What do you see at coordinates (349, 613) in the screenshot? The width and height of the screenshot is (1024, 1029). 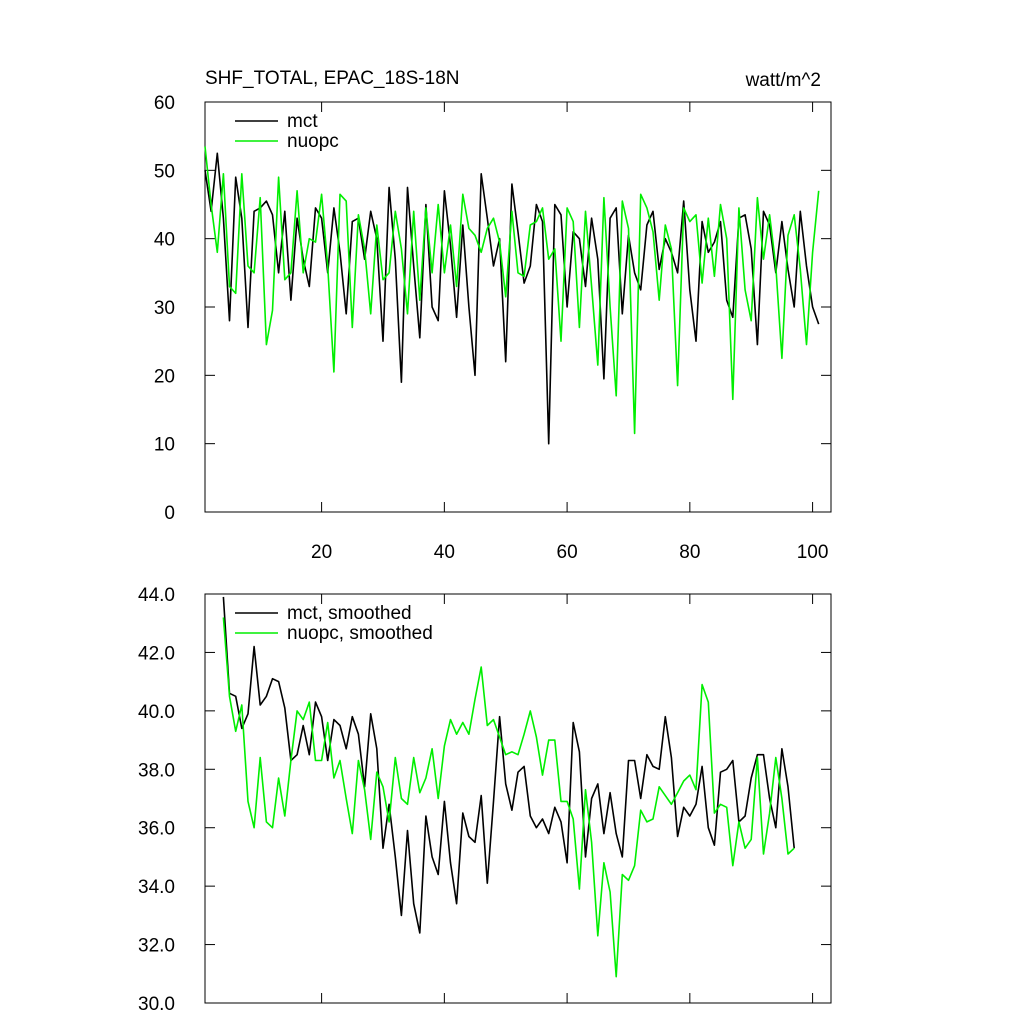 I see `legend-label: mct, smoothed` at bounding box center [349, 613].